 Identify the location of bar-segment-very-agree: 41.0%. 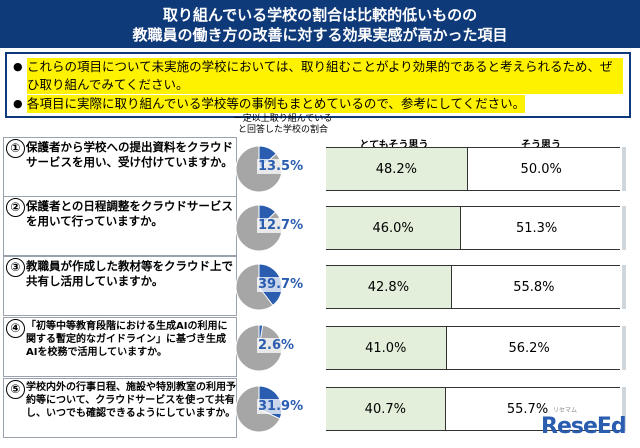
(386, 348).